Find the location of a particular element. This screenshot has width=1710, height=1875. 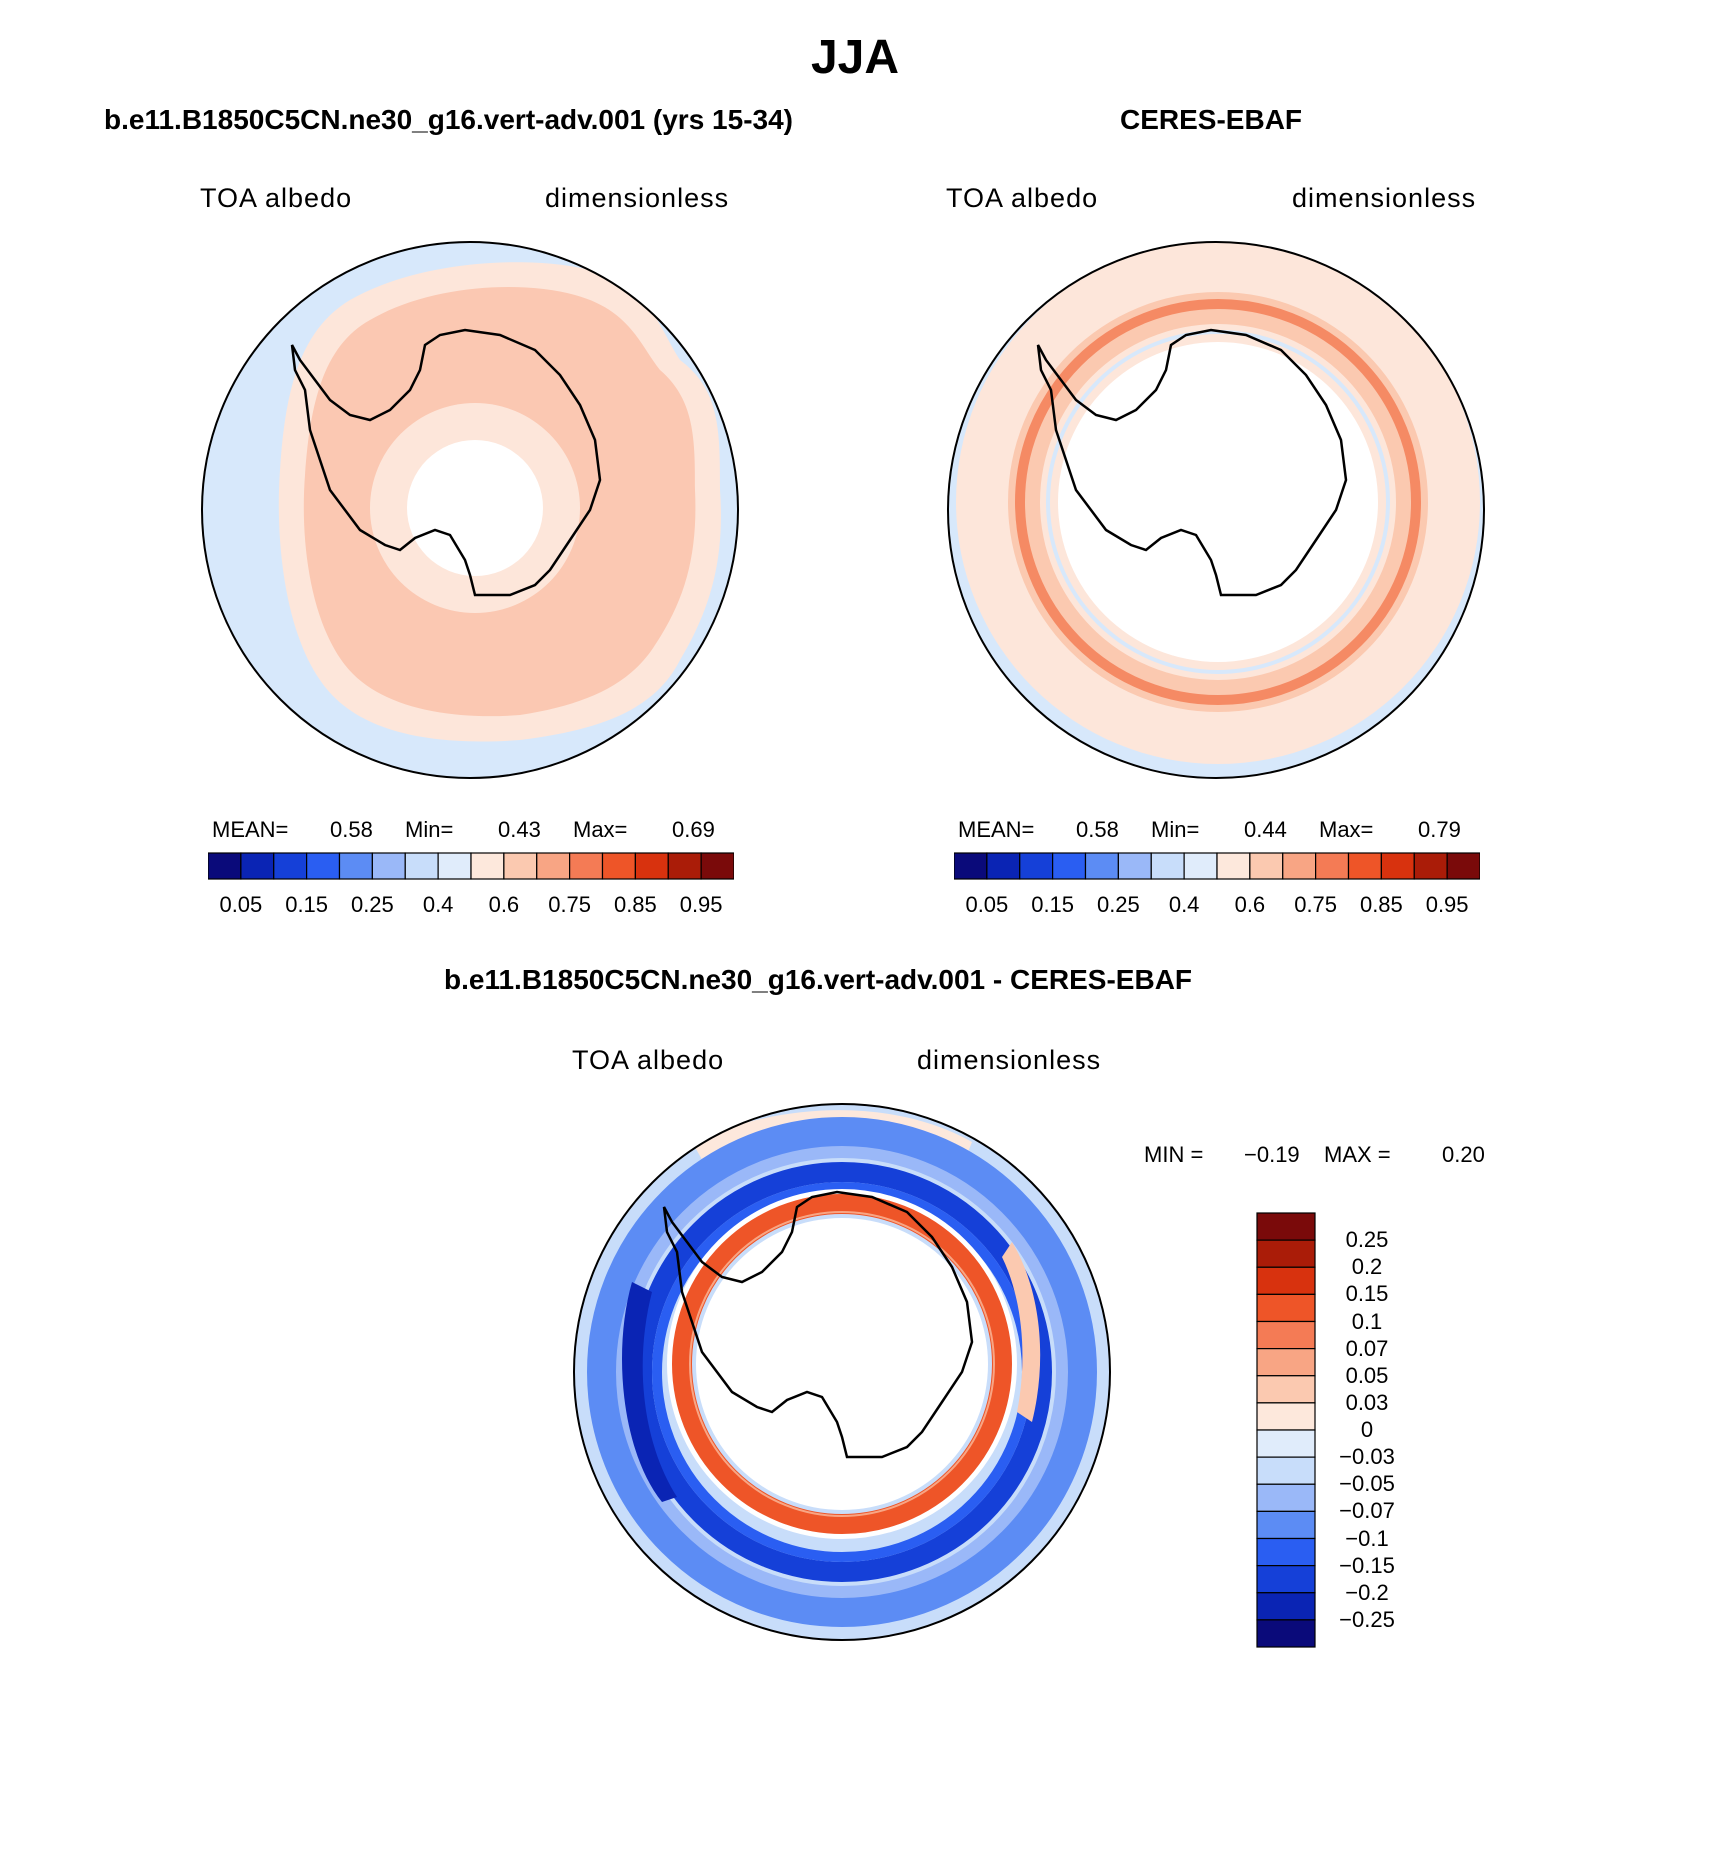

panel1-min-label: Min= is located at coordinates (429, 829).